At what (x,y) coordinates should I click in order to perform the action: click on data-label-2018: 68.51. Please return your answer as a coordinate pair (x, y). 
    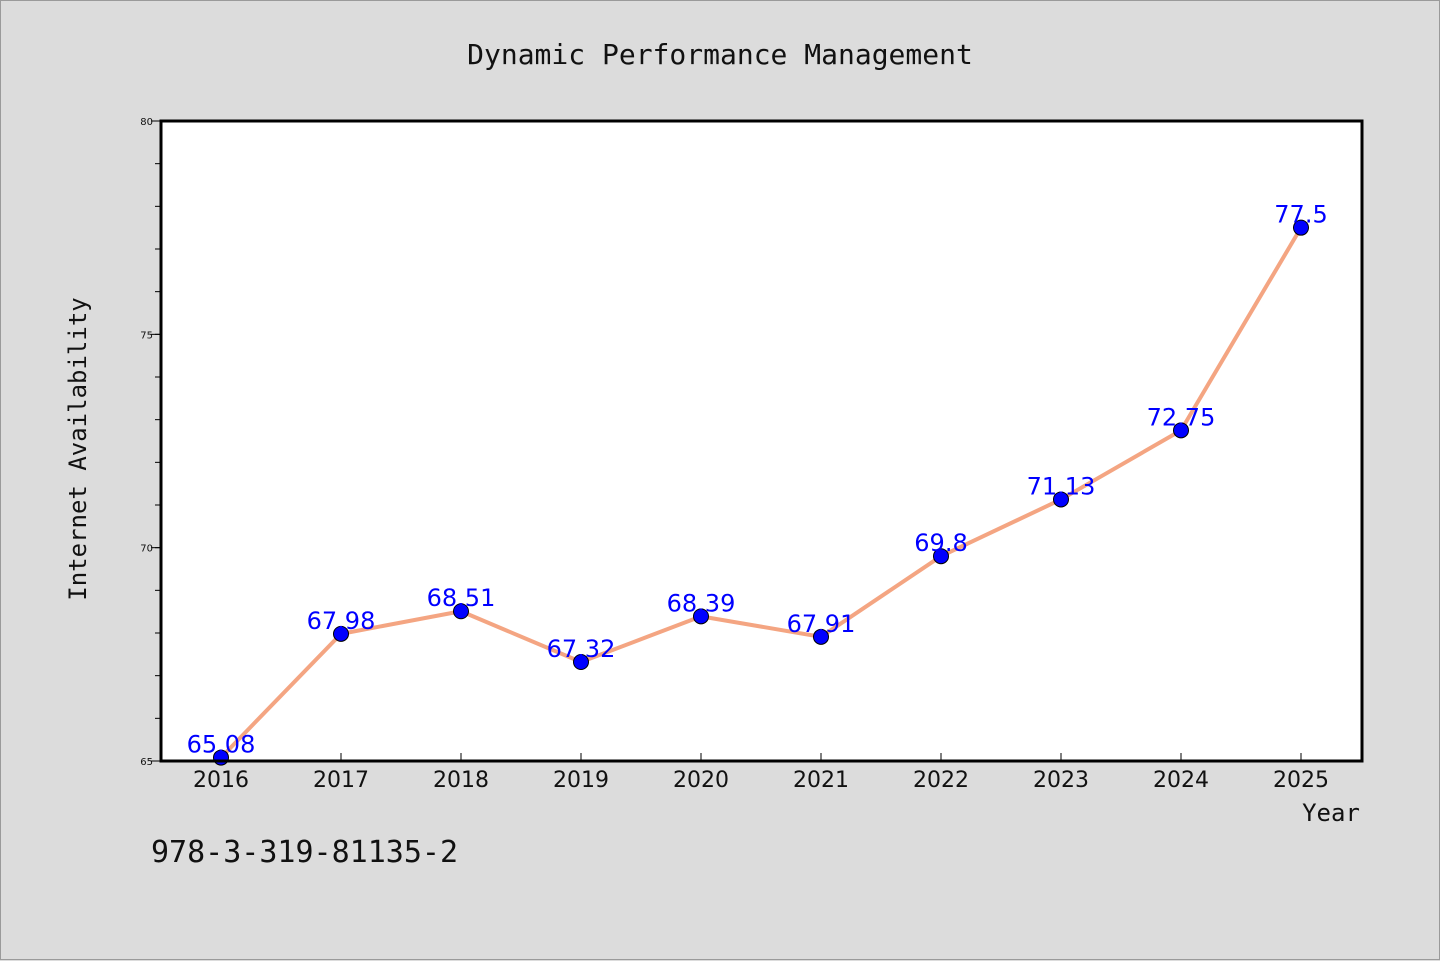
    Looking at the image, I should click on (461, 598).